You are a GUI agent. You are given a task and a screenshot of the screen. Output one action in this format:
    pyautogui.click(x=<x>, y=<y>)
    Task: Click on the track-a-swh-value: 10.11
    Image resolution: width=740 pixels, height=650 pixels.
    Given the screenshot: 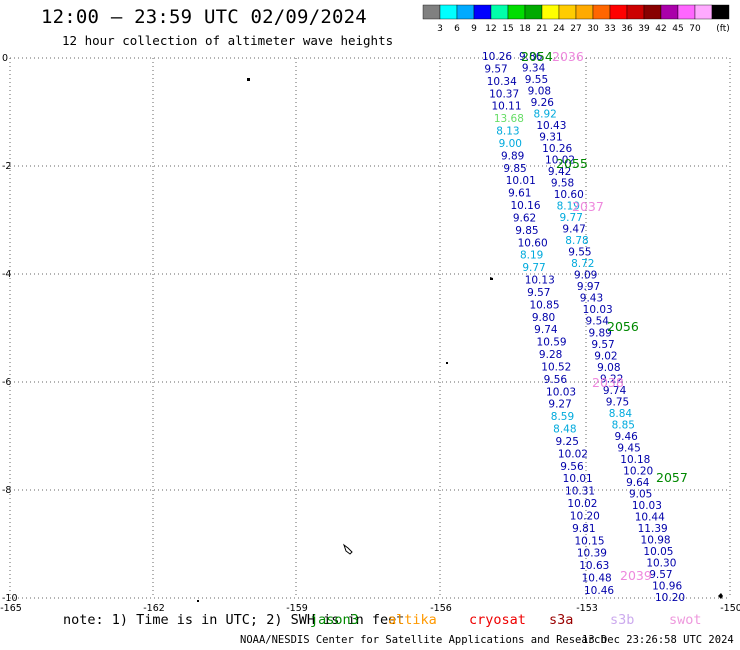 What is the action you would take?
    pyautogui.click(x=506, y=107)
    